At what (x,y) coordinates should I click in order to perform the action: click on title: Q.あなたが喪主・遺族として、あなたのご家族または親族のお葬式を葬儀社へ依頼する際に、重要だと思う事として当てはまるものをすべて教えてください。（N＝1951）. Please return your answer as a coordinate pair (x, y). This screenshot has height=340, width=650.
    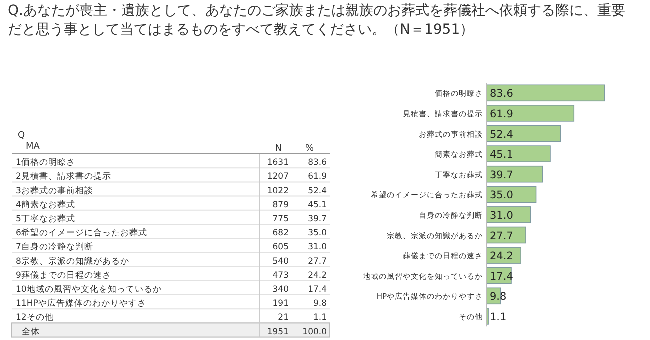
    Looking at the image, I should click on (317, 21).